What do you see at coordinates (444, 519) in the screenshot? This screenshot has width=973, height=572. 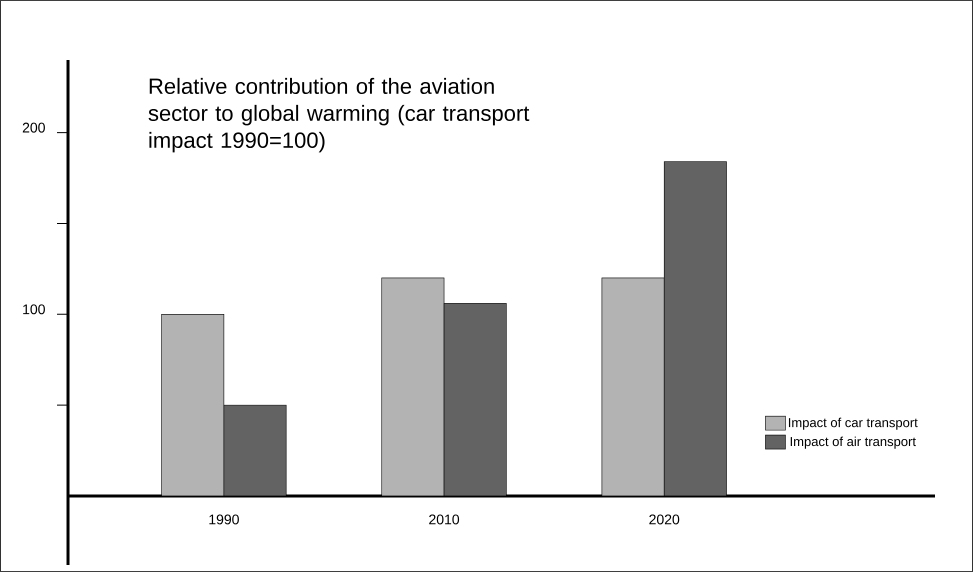 I see `x-tick-label: 2010` at bounding box center [444, 519].